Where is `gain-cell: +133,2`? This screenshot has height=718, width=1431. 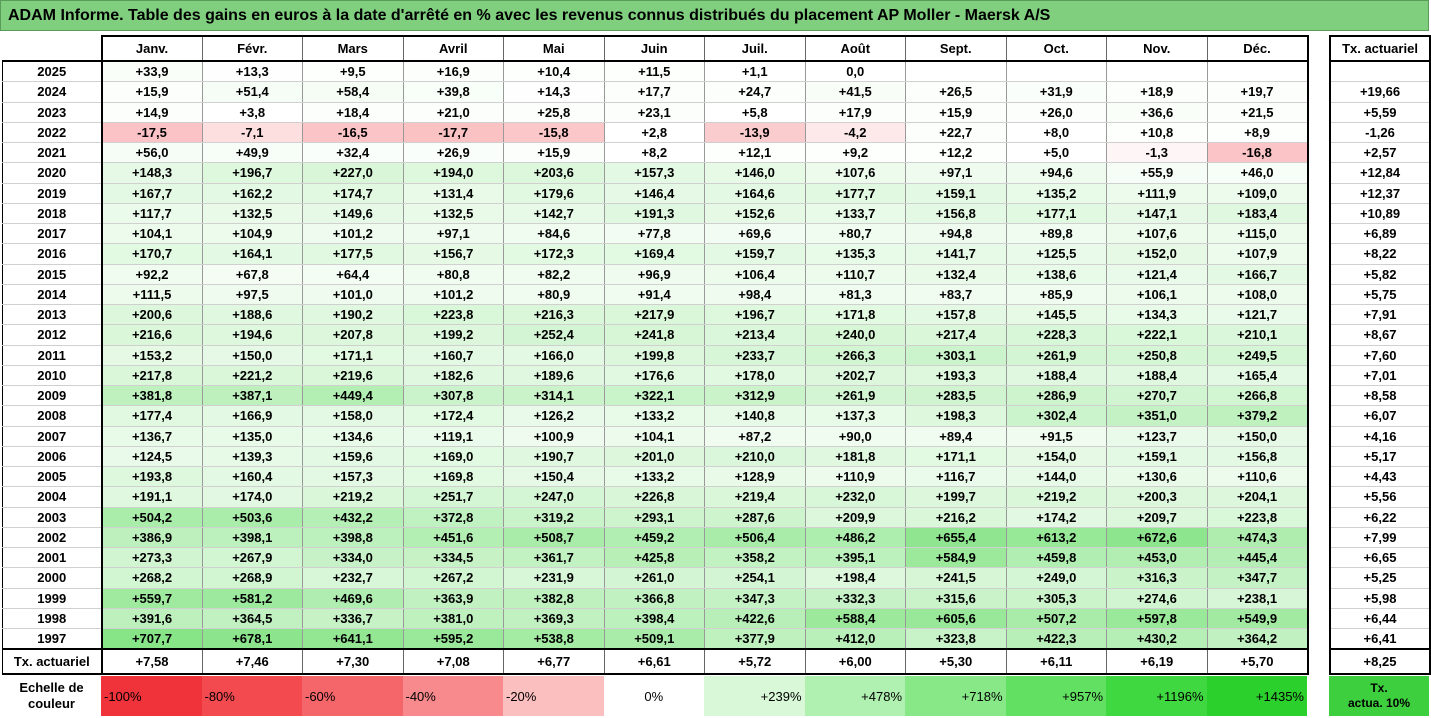 gain-cell: +133,2 is located at coordinates (654, 477).